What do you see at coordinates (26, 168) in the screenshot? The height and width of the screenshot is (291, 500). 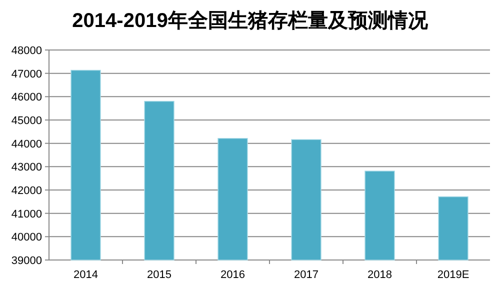 I see `y-tick-label: 43000` at bounding box center [26, 168].